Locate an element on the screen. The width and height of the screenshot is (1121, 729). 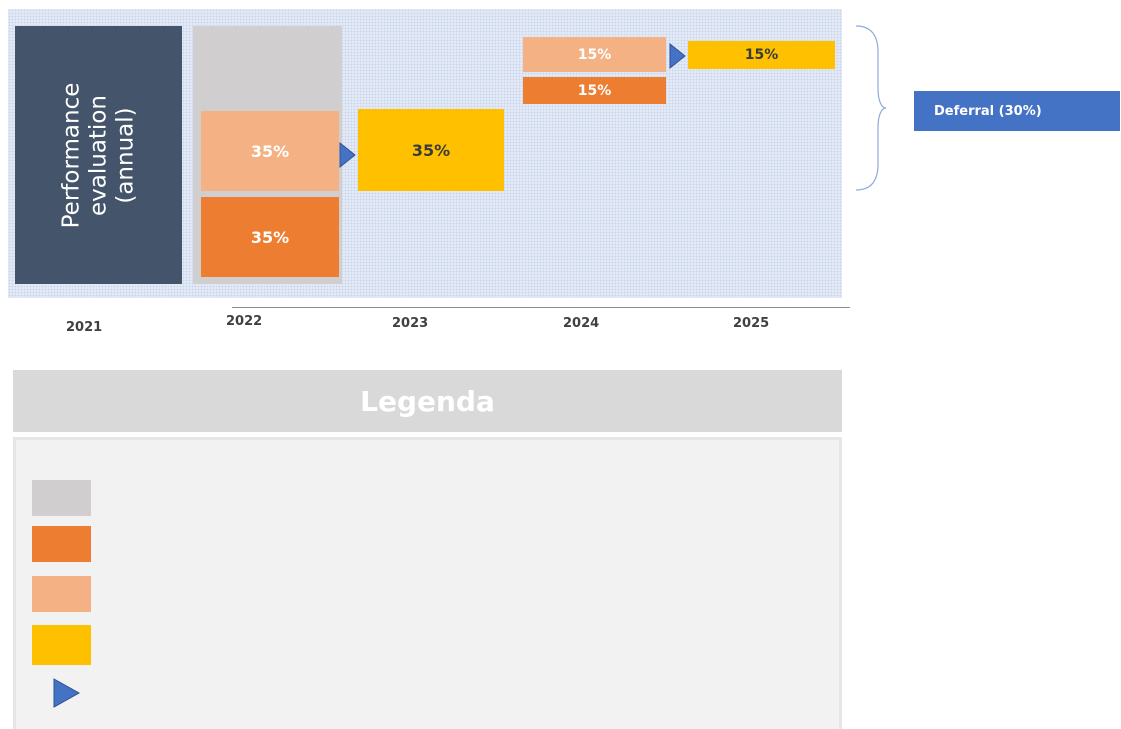
block-2024-light-orange: 15% is located at coordinates (594, 54).